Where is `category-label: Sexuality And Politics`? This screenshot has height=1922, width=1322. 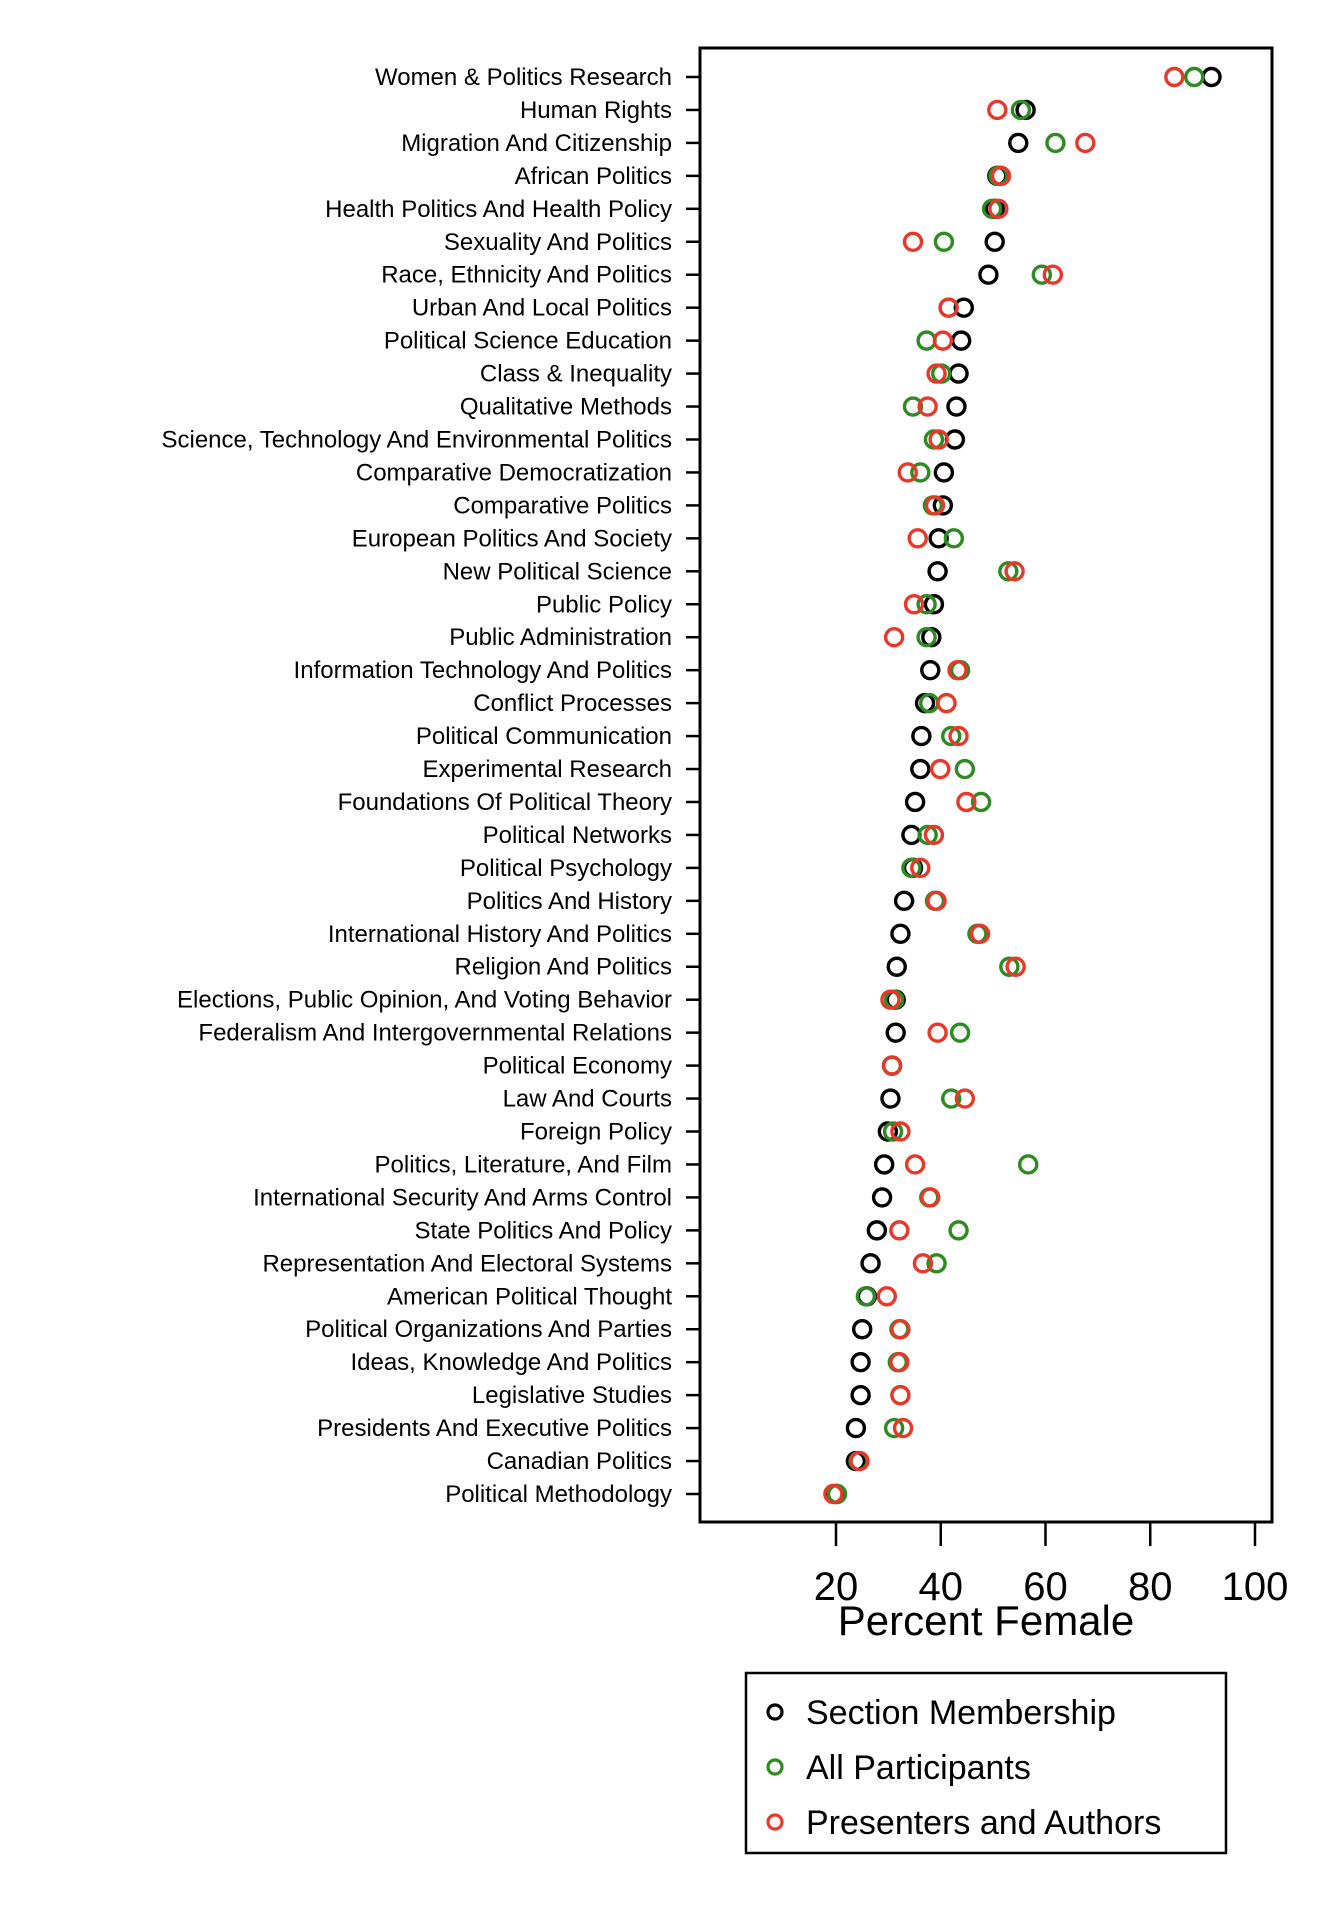 category-label: Sexuality And Politics is located at coordinates (558, 242).